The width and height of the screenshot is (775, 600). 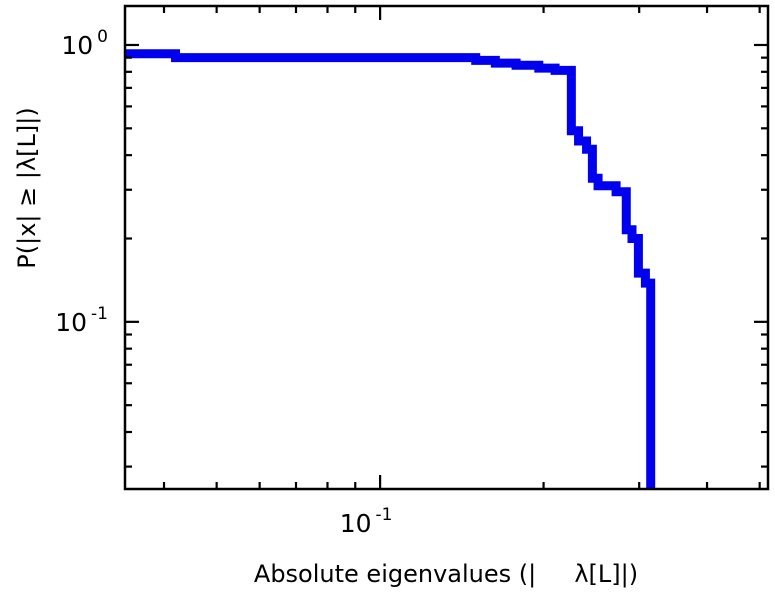 I want to click on x-axis-title: Absolute eigenvalues (| λ[L]|), so click(x=446, y=574).